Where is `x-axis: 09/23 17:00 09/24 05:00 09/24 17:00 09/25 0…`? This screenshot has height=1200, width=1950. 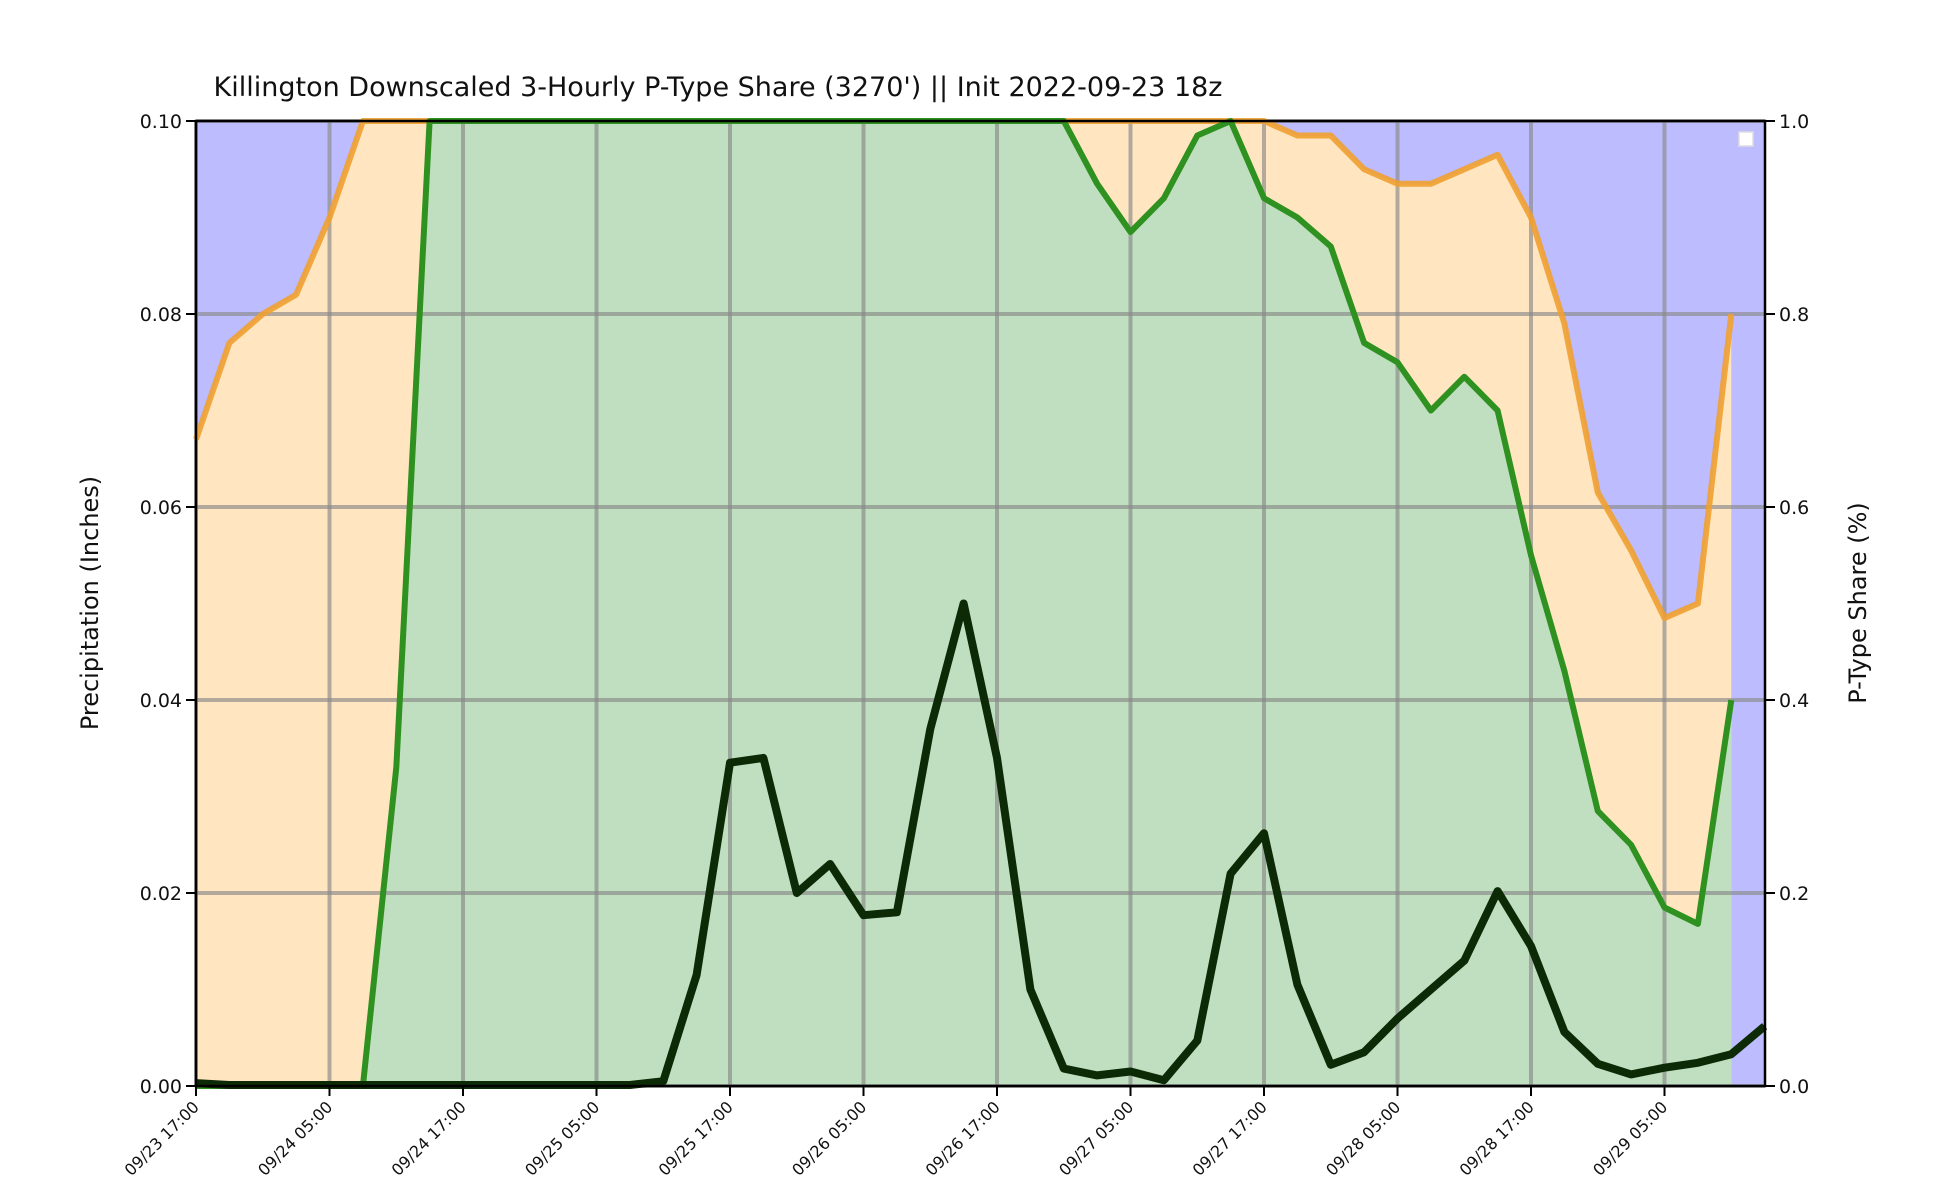
x-axis: 09/23 17:00 09/24 05:00 09/24 17:00 09/25 0… is located at coordinates (896, 1133).